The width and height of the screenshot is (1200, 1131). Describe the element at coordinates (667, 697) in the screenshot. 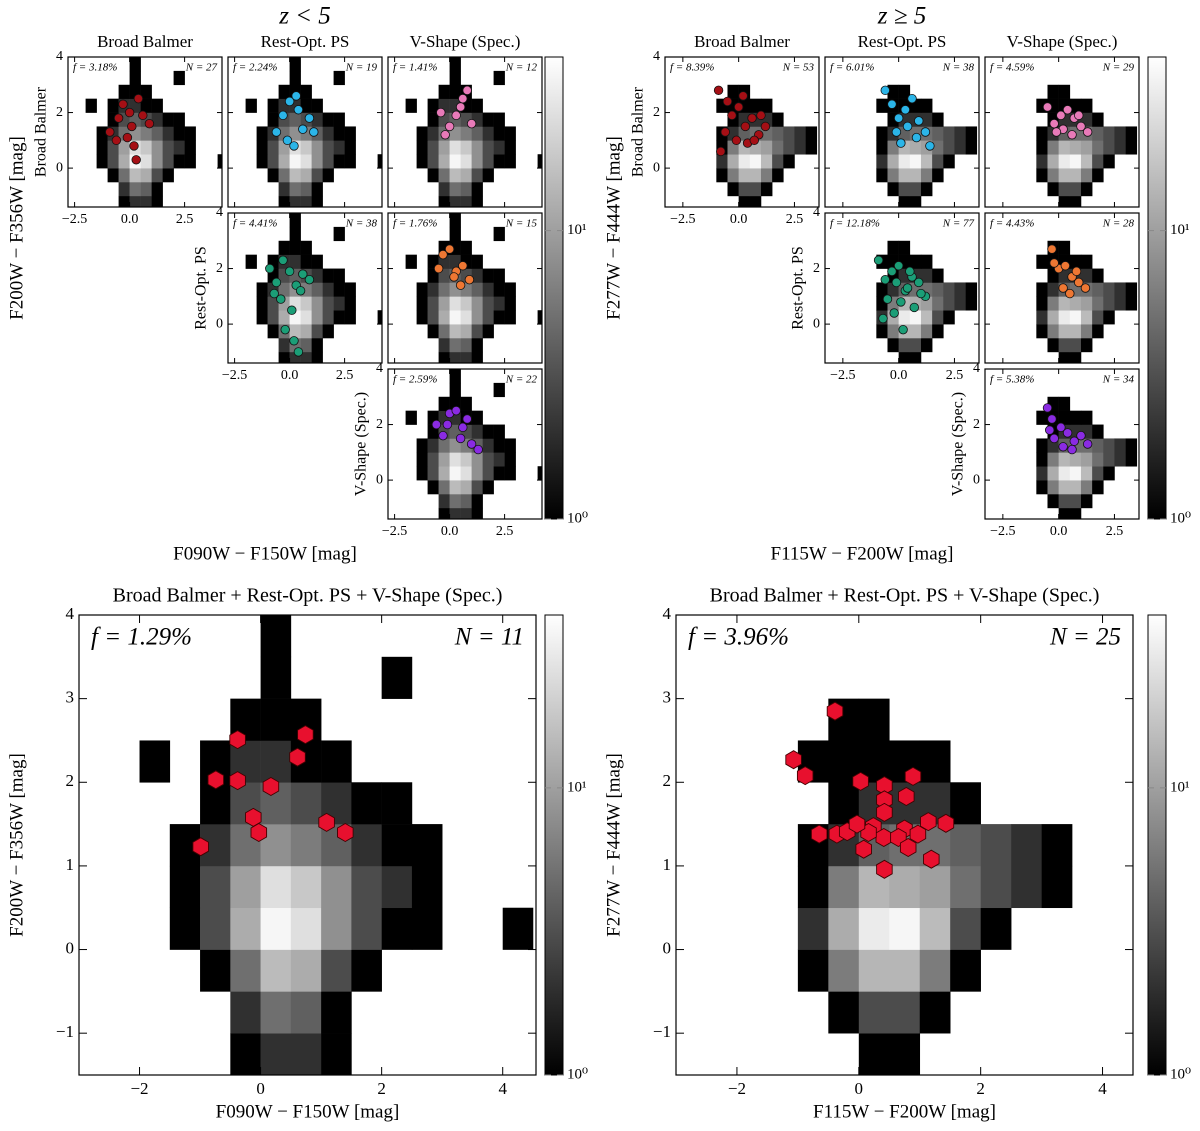

I see `y-tick-label: 3` at that location.